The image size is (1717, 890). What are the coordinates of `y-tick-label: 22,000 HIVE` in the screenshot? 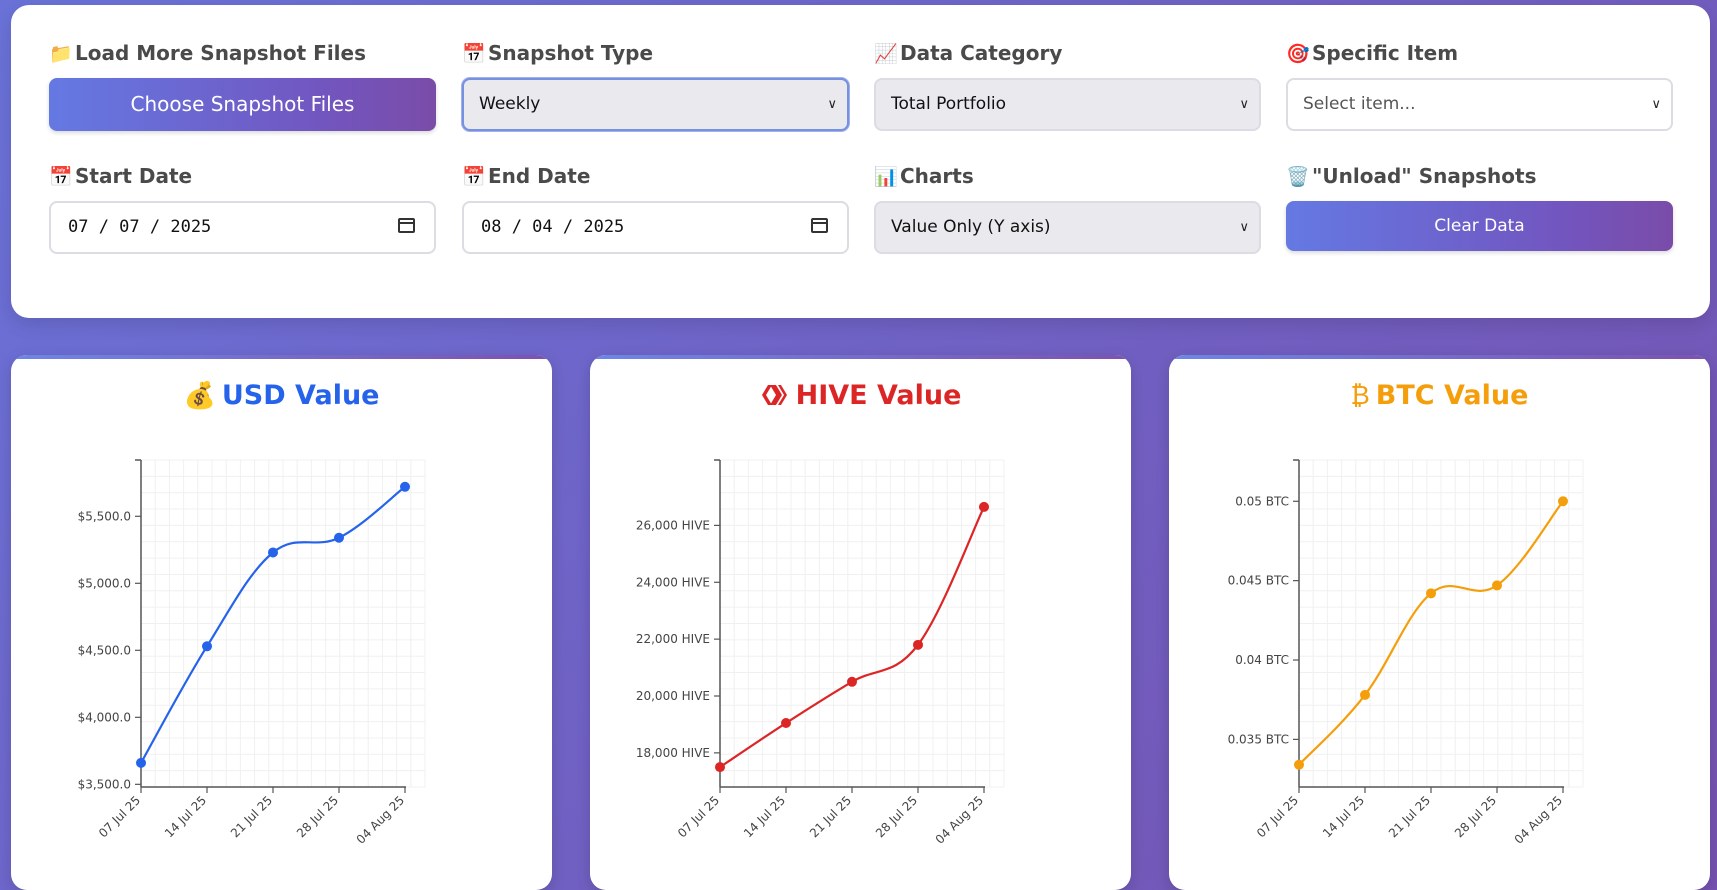 It's located at (673, 639).